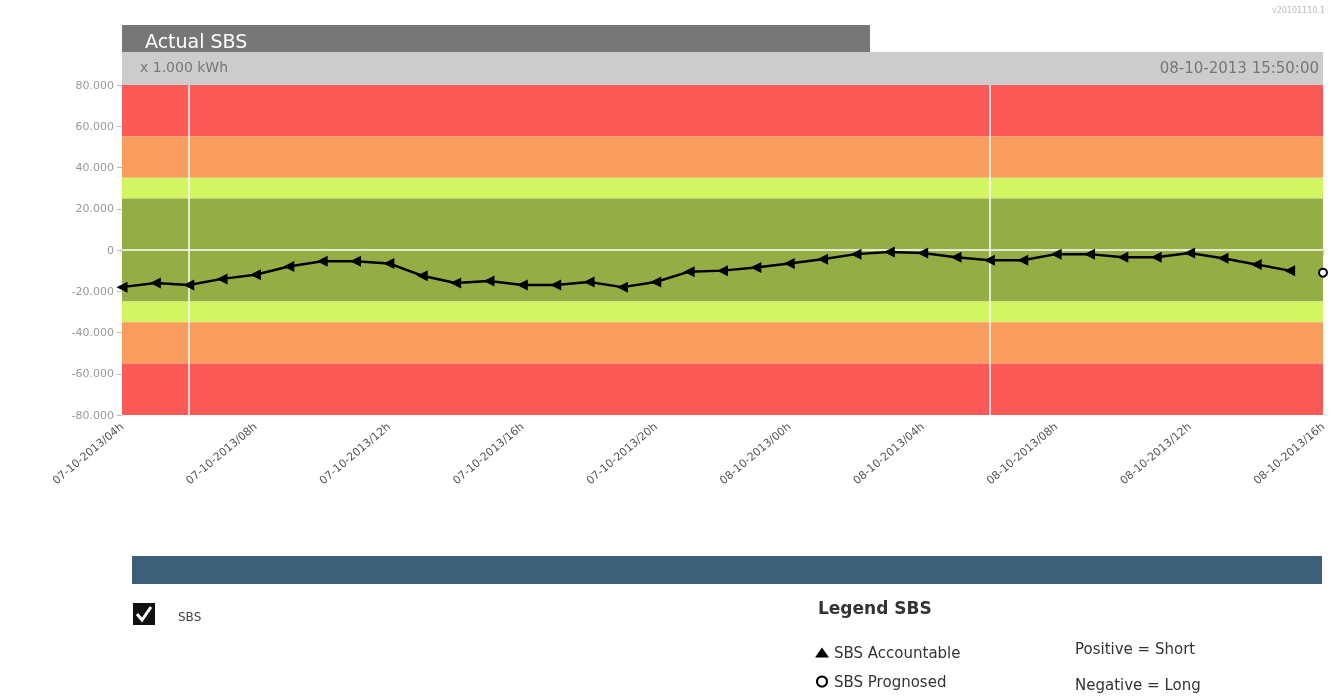 The width and height of the screenshot is (1333, 699). What do you see at coordinates (875, 607) in the screenshot?
I see `legend-title: Legend SBS` at bounding box center [875, 607].